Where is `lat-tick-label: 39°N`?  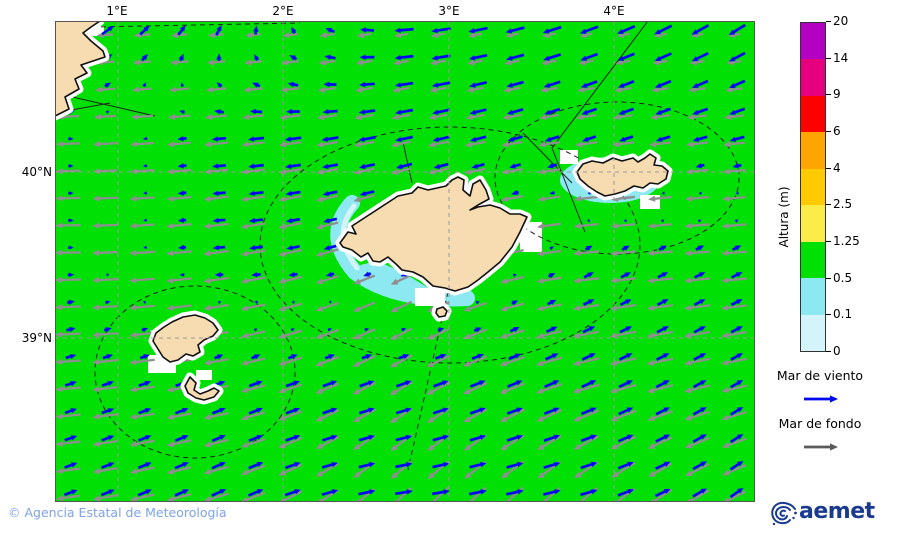 lat-tick-label: 39°N is located at coordinates (36, 338).